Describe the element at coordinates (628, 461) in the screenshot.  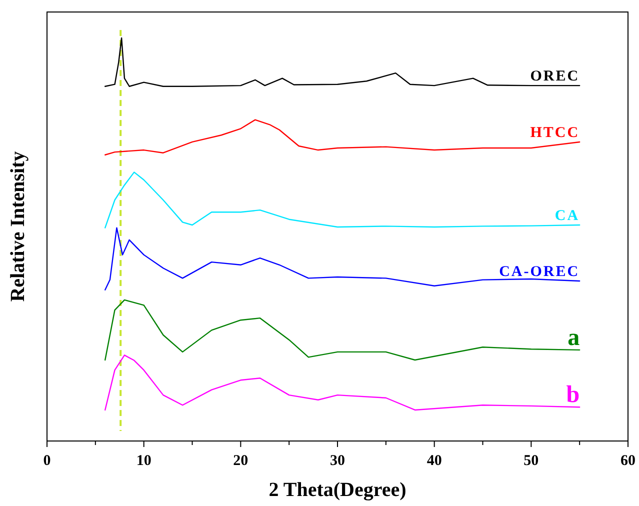
I see `x-tick-label: 60` at that location.